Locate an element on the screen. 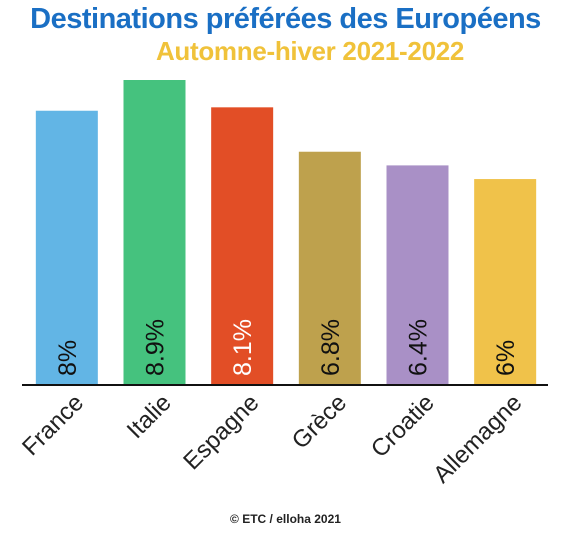 This screenshot has width=571, height=534. category-label: Grèce is located at coordinates (319, 421).